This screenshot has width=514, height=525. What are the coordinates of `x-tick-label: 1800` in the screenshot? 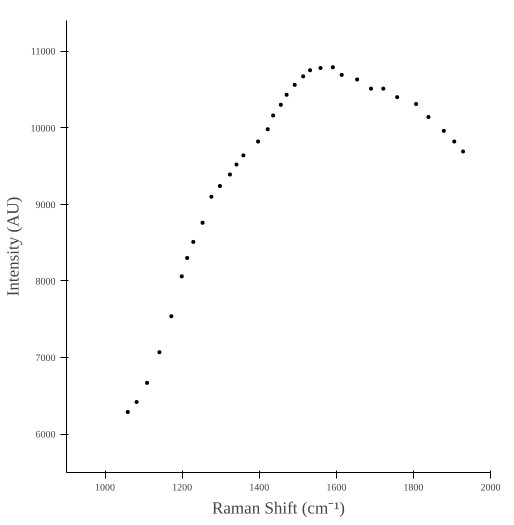 It's located at (413, 488).